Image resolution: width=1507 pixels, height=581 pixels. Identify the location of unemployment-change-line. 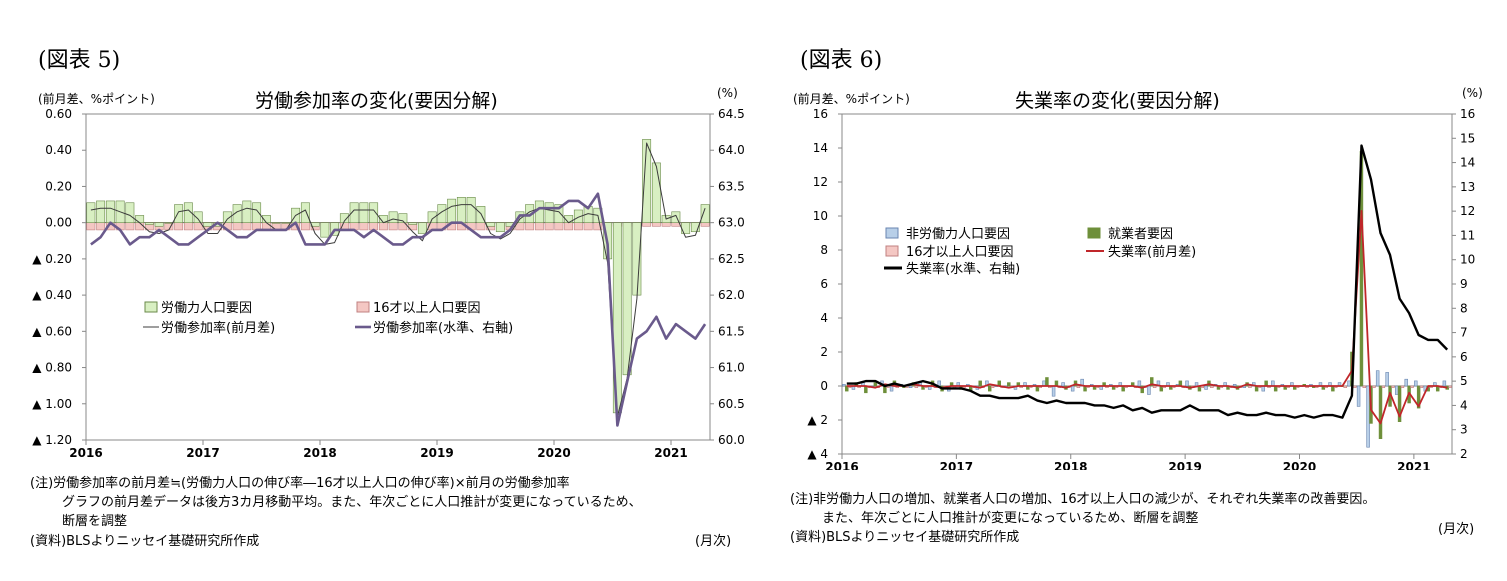
(1147, 317).